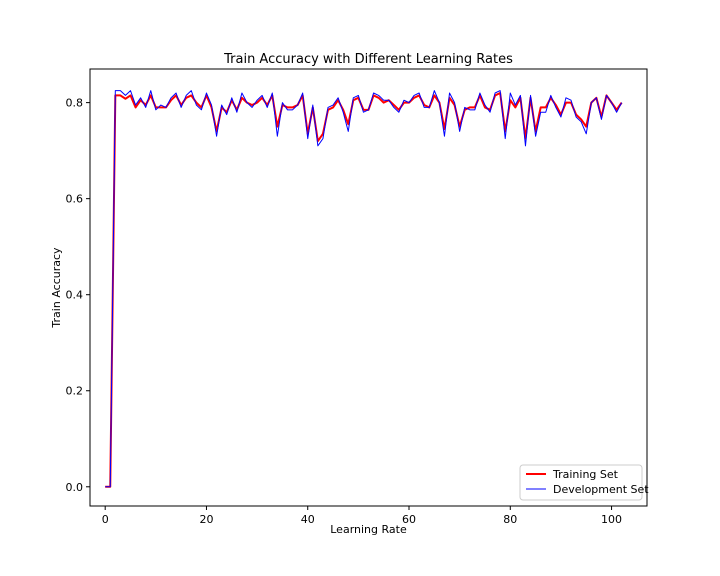 Image resolution: width=720 pixels, height=576 pixels. Describe the element at coordinates (75, 199) in the screenshot. I see `y-tick-label: 0.6` at that location.